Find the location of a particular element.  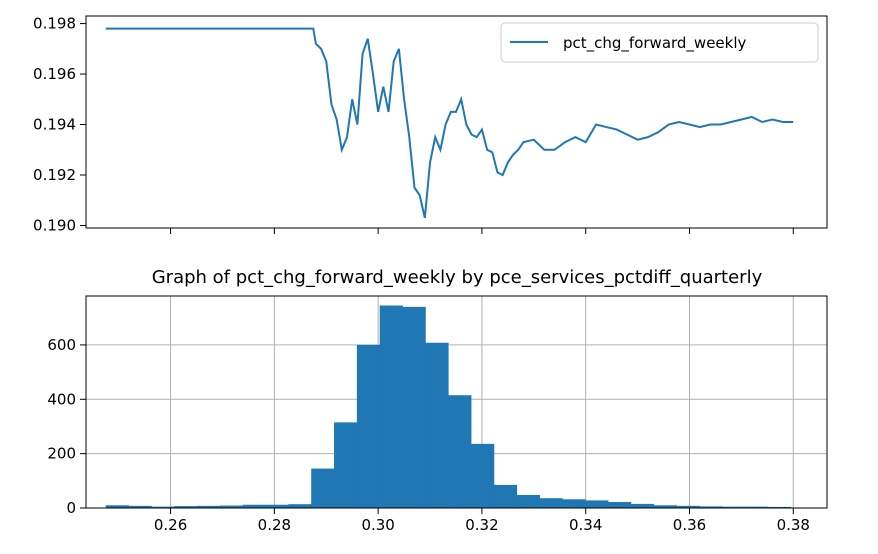

bottom-y-tick-label: 400 is located at coordinates (61, 399).